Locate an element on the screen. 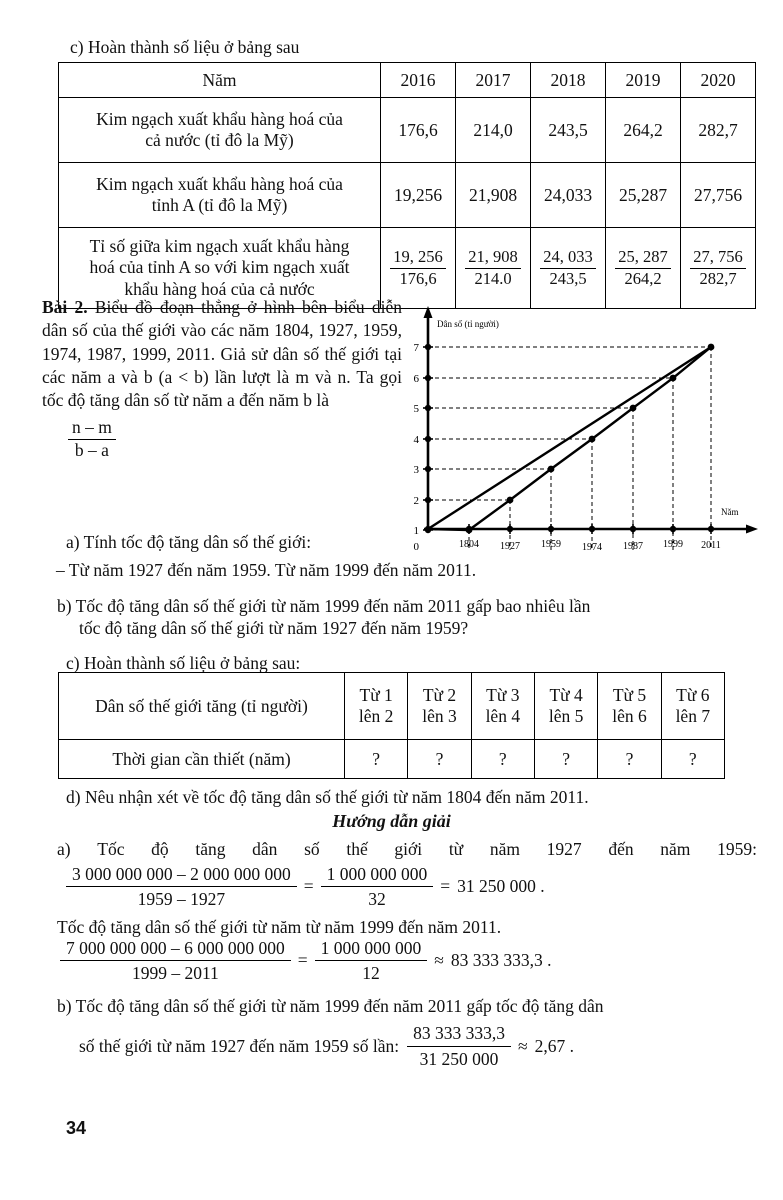 This screenshot has width=783, height=1200. table1-ratio-label-line2: hoá của tỉnh A so với kim ngạch xuất is located at coordinates (219, 267).